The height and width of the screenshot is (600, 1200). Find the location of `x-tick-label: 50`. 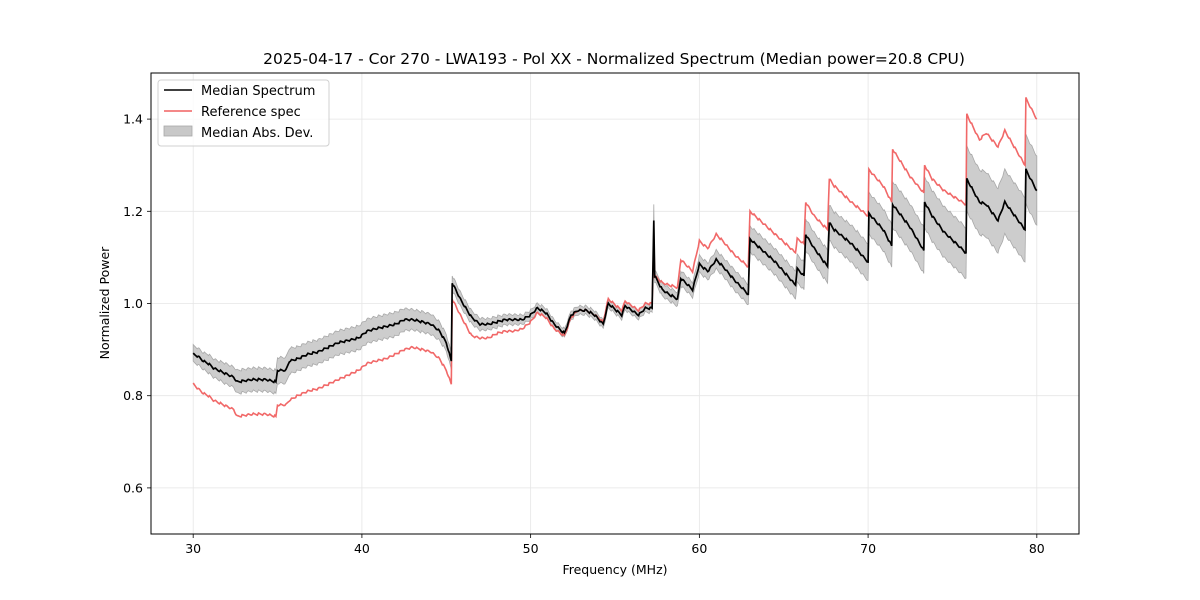

x-tick-label: 50 is located at coordinates (531, 548).